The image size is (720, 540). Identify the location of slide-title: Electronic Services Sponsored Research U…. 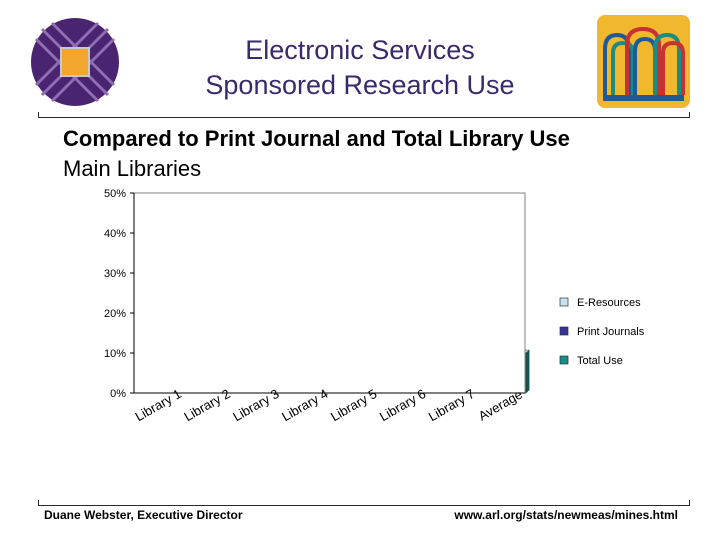
(360, 68).